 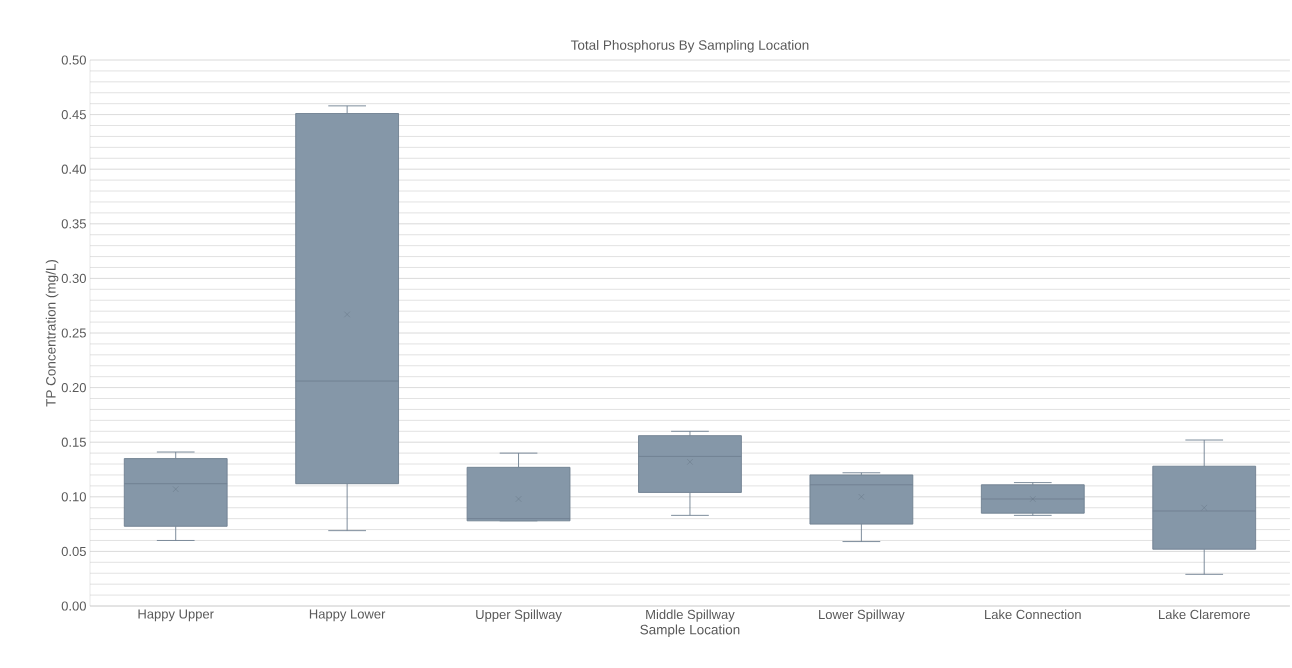 What do you see at coordinates (52, 333) in the screenshot?
I see `y-axis-title: TP Concentration (mg/L)` at bounding box center [52, 333].